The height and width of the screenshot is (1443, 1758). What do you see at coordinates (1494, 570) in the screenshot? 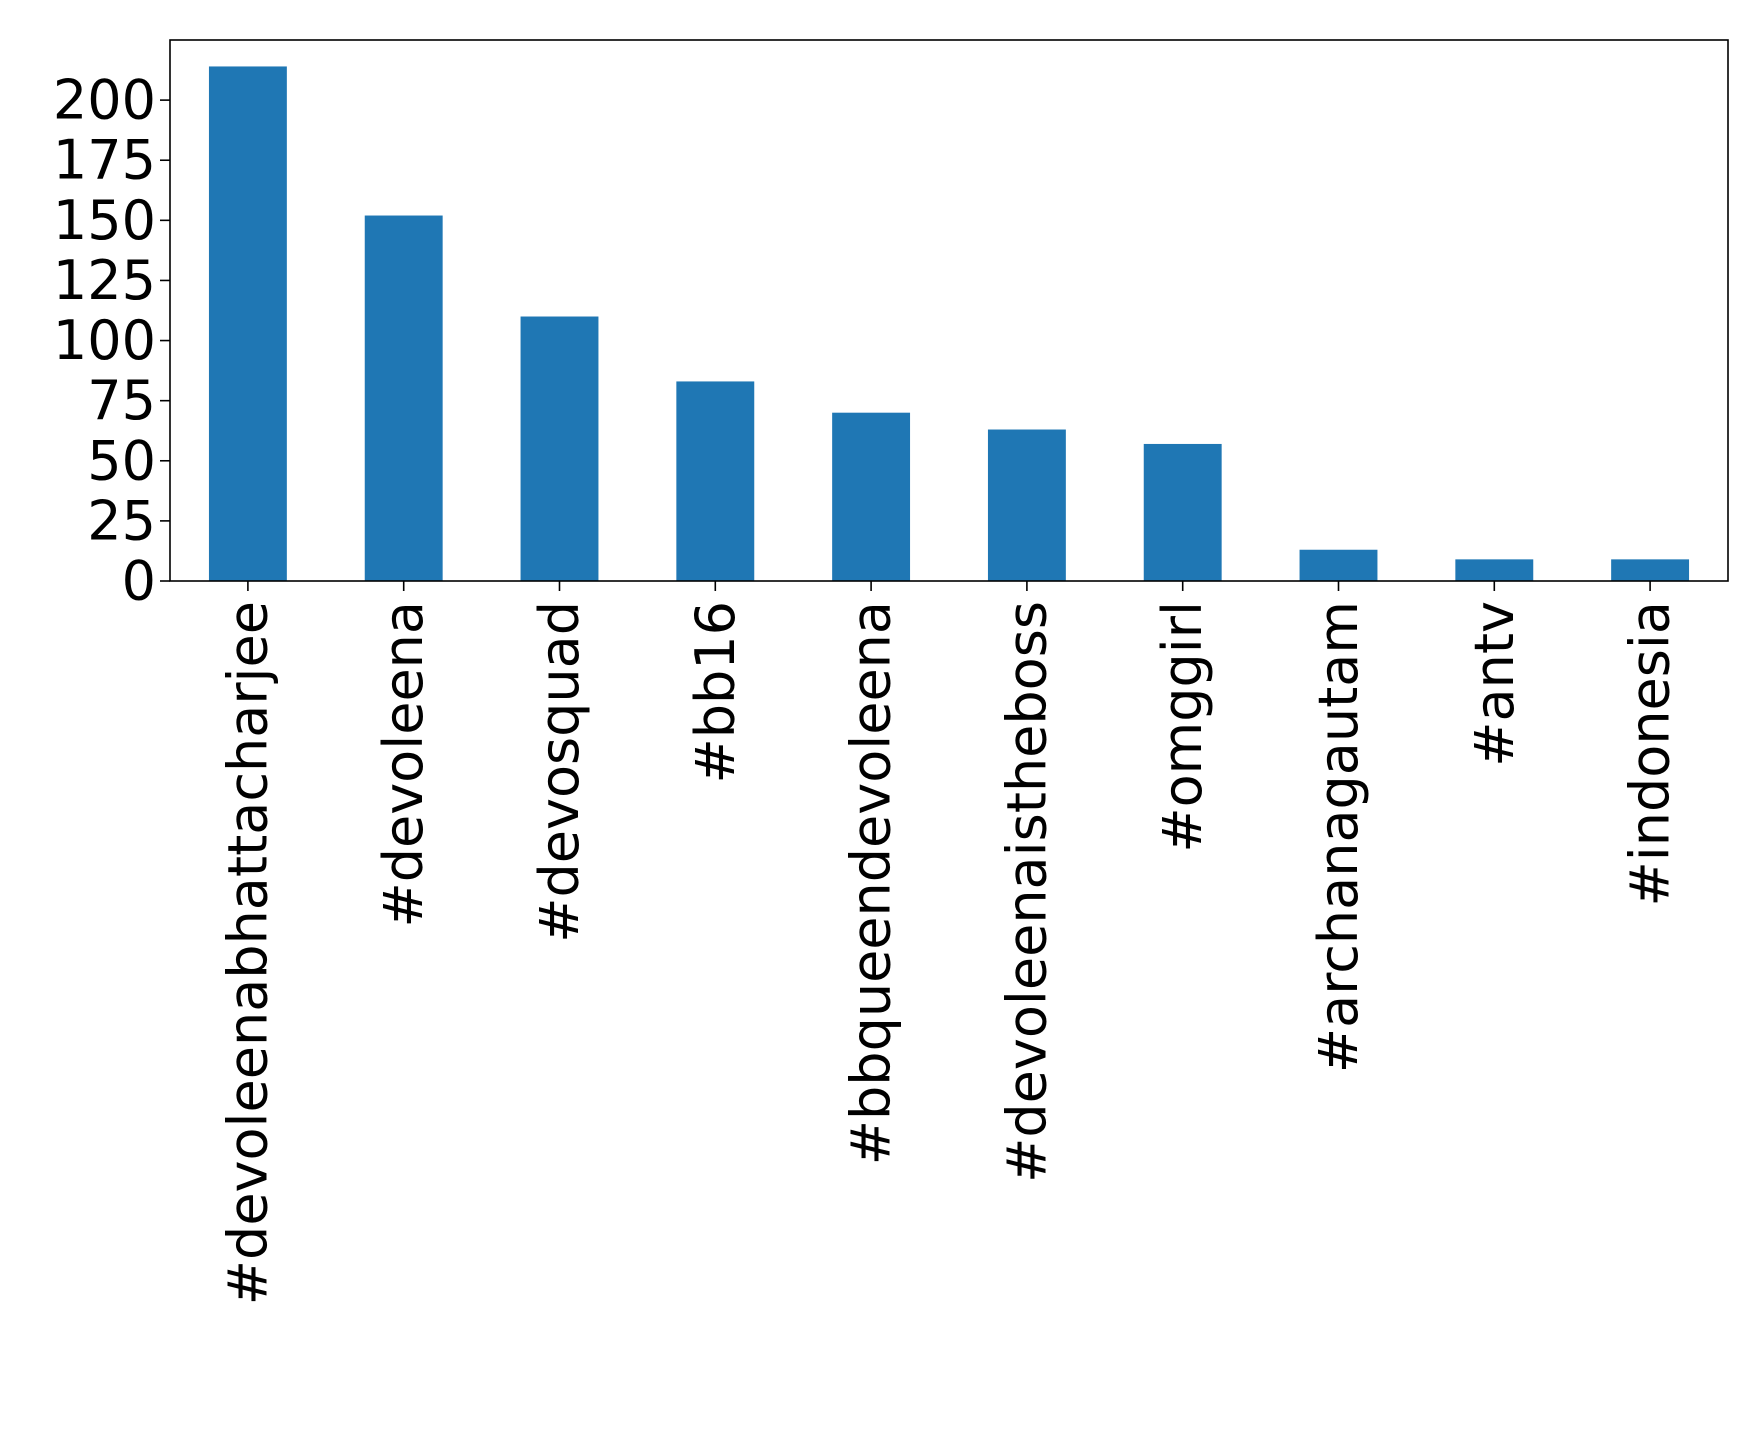
I see `bar-antv` at bounding box center [1494, 570].